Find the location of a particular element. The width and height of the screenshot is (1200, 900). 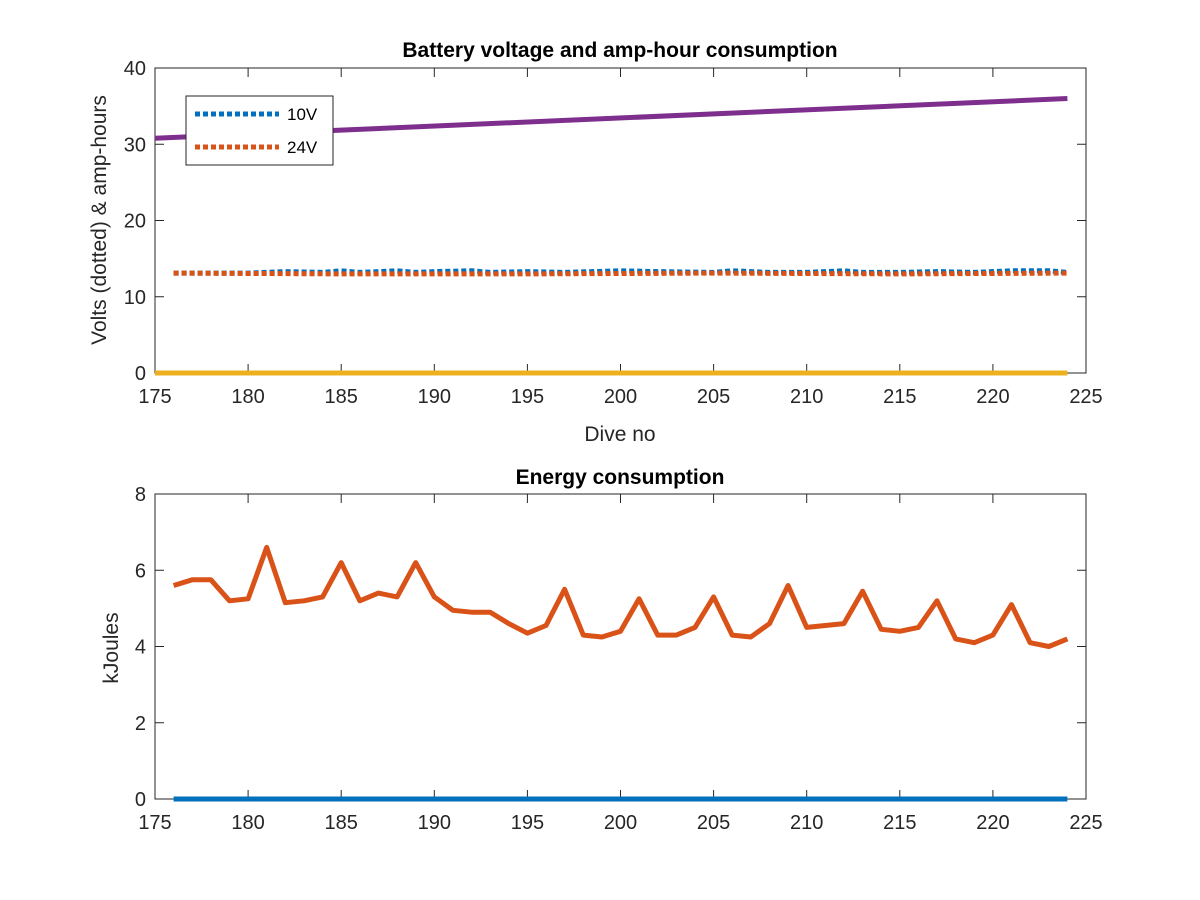

y-tick-label: 6 is located at coordinates (140, 571).